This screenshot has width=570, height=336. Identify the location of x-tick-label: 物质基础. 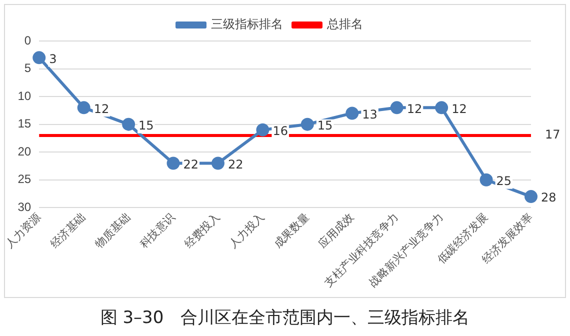
(112, 230).